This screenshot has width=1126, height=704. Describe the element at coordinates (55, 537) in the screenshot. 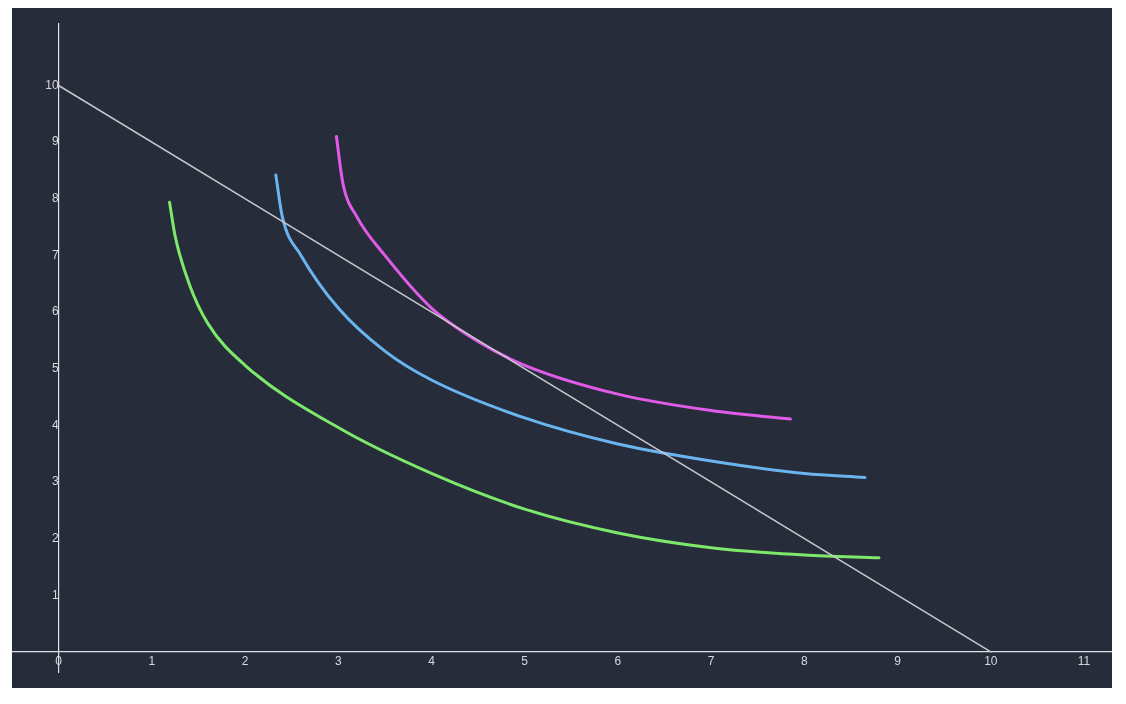

I see `y-tick-label: 2` at that location.